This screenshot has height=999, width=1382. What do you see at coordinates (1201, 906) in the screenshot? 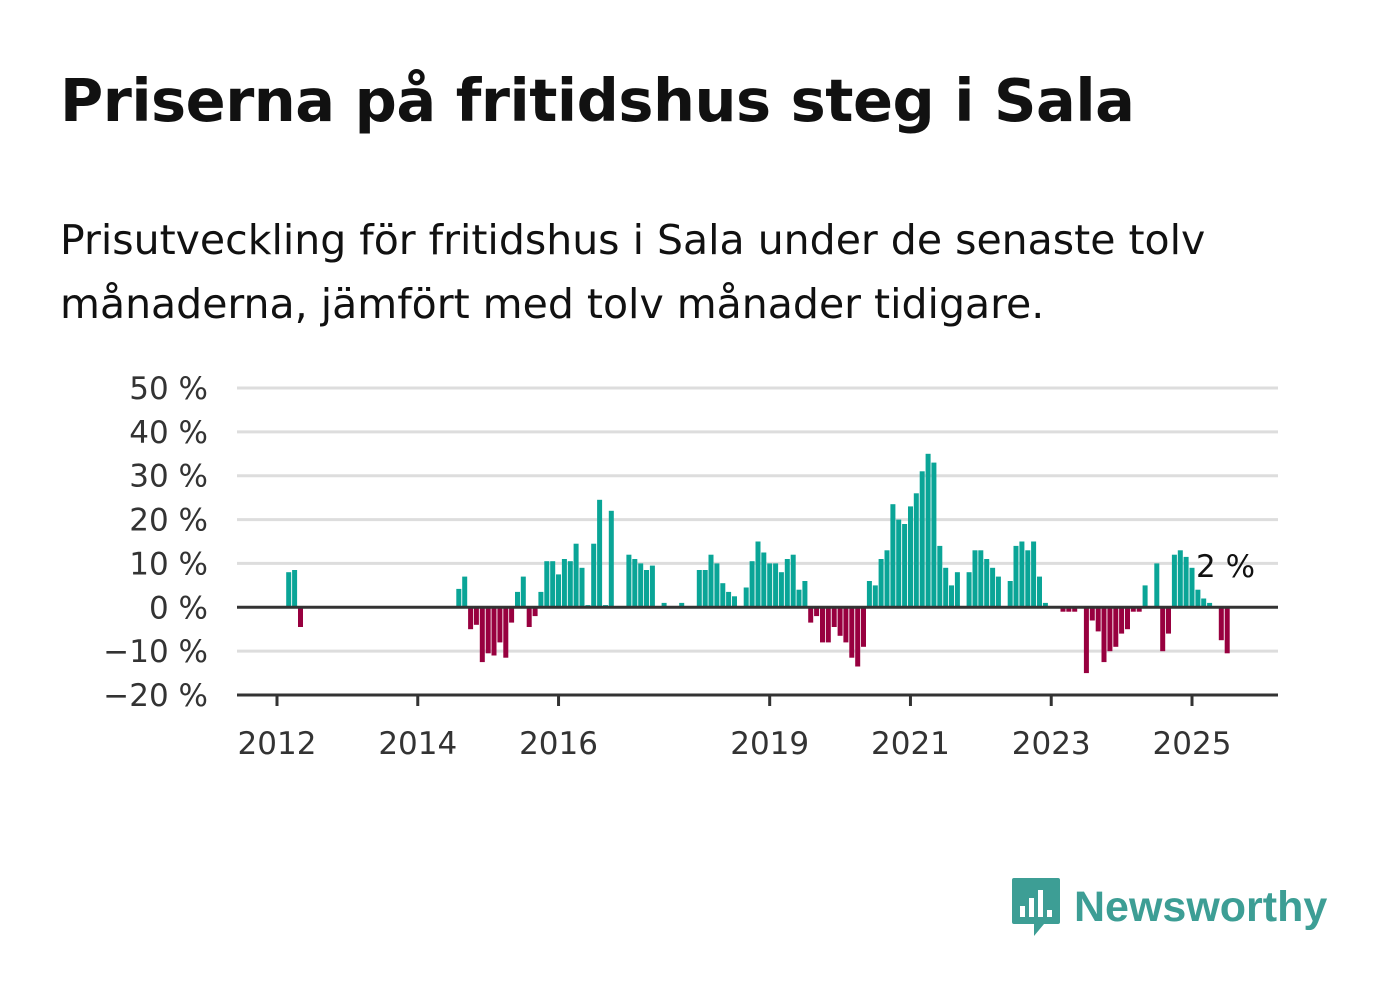
I see `brand-name: Newsworthy` at bounding box center [1201, 906].